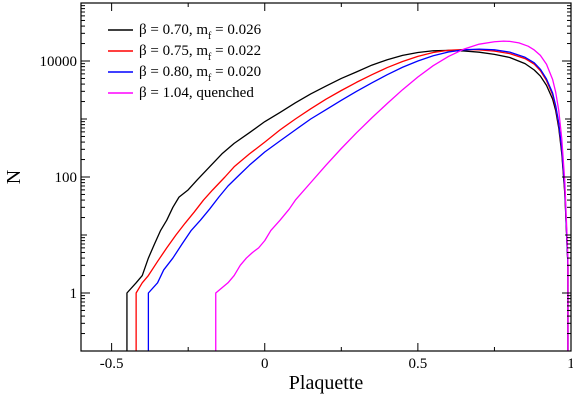 The width and height of the screenshot is (573, 401). I want to click on legend-label-0: β = 0.70, mf = 0.026, so click(200, 32).